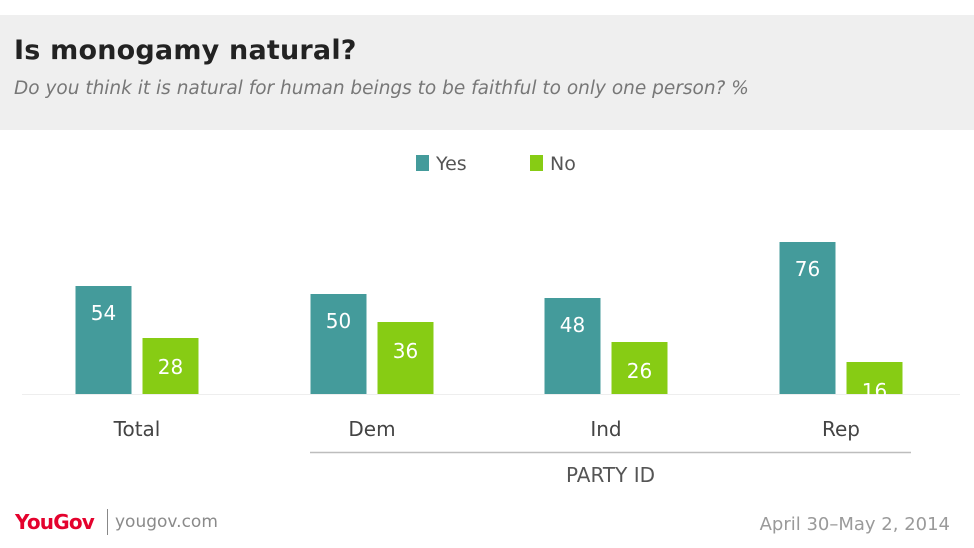 This screenshot has height=548, width=974. Describe the element at coordinates (451, 164) in the screenshot. I see `legend-label-yes: Yes` at that location.